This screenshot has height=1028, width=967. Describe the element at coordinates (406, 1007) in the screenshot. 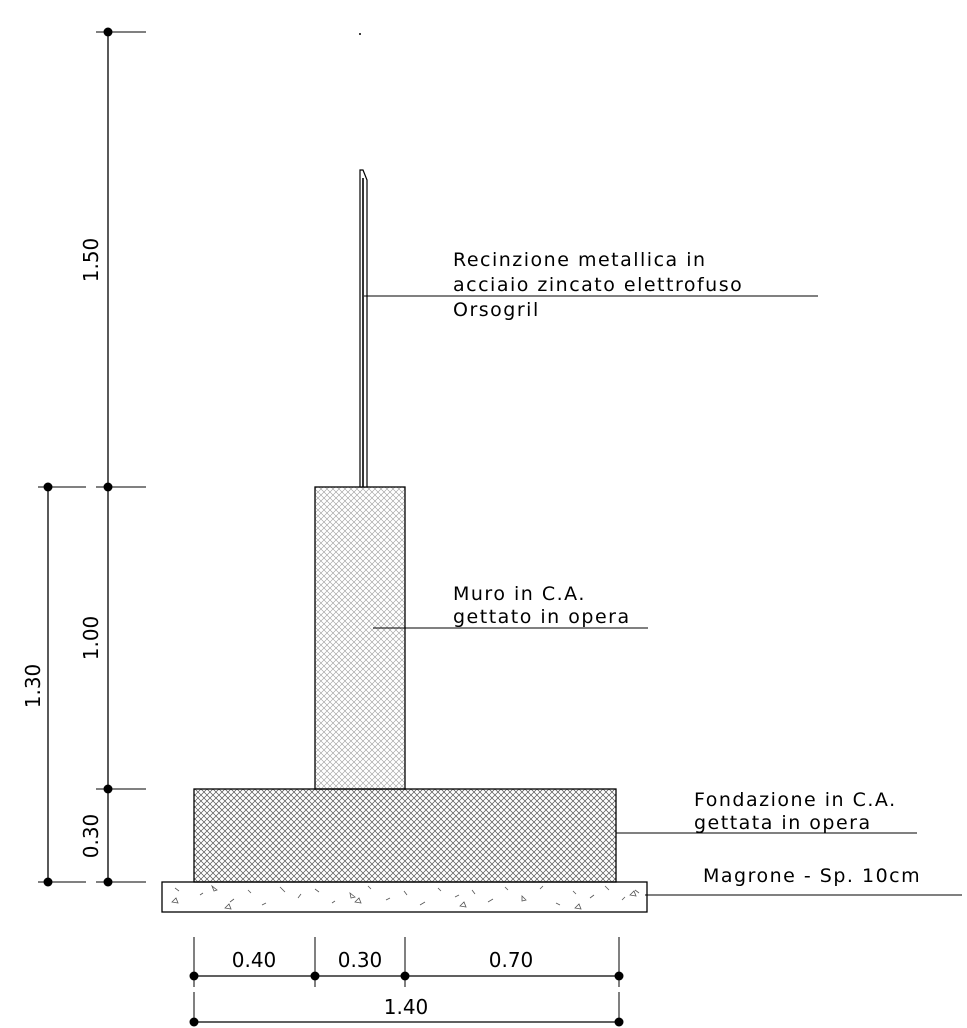

I see `dim-total-width: 1.40` at that location.